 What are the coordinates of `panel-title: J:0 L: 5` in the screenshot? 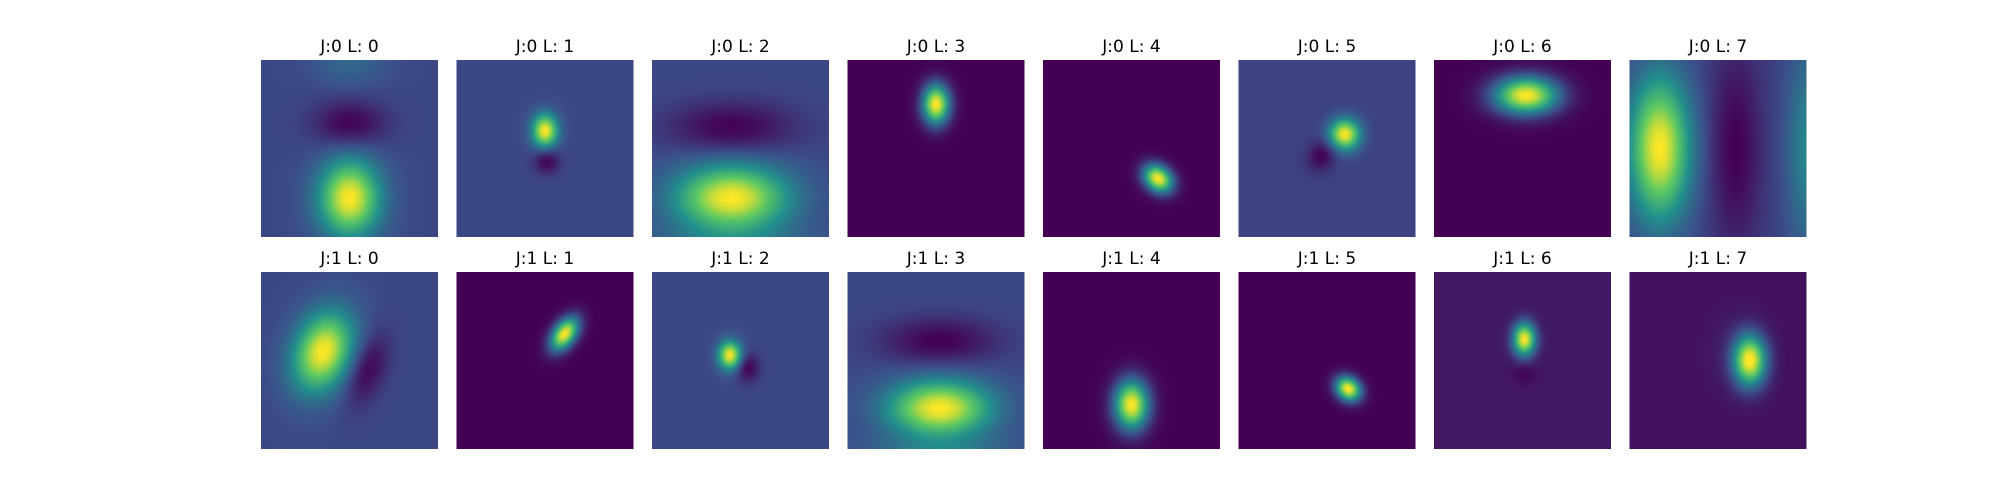 It's located at (1326, 47).